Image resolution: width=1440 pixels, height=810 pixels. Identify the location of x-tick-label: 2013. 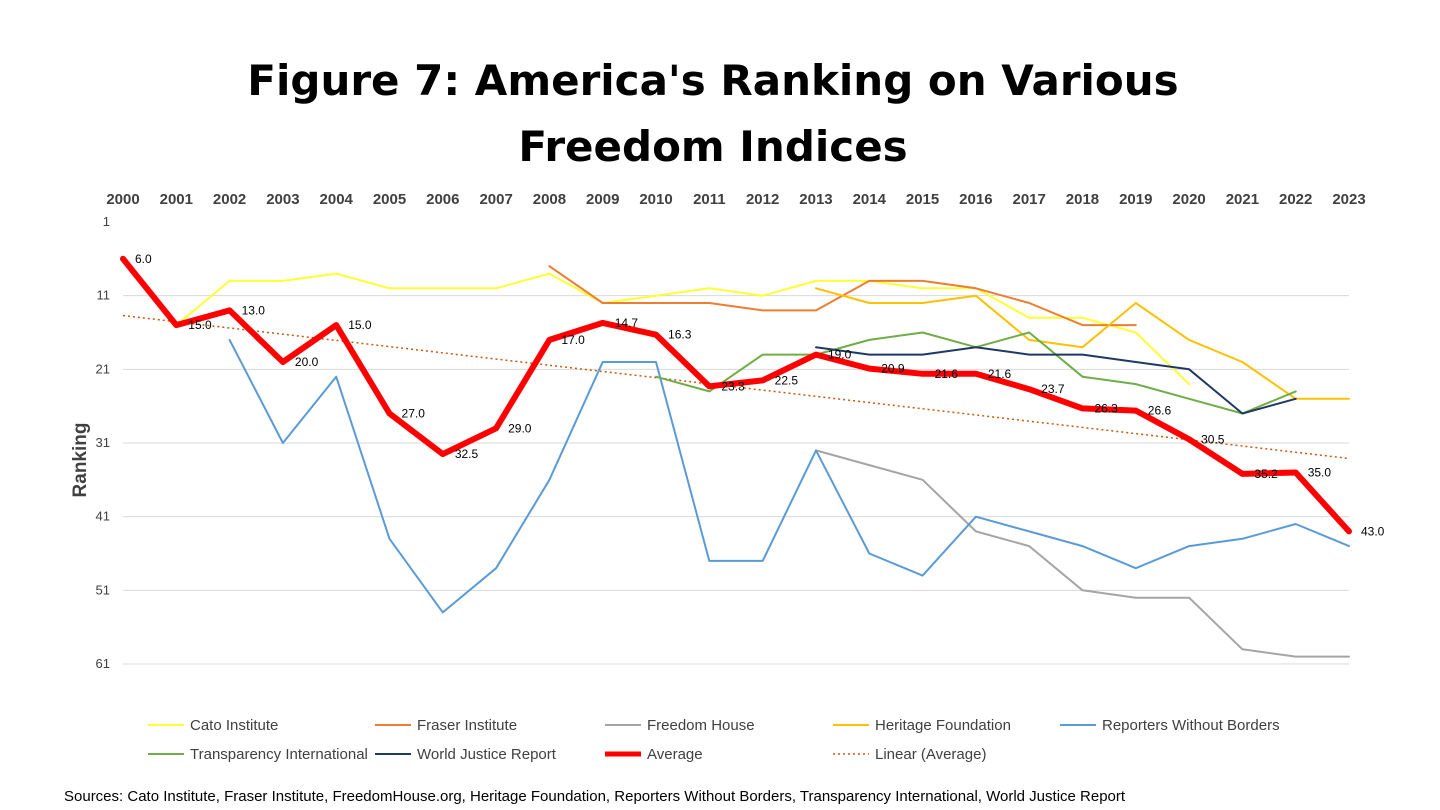
(815, 199).